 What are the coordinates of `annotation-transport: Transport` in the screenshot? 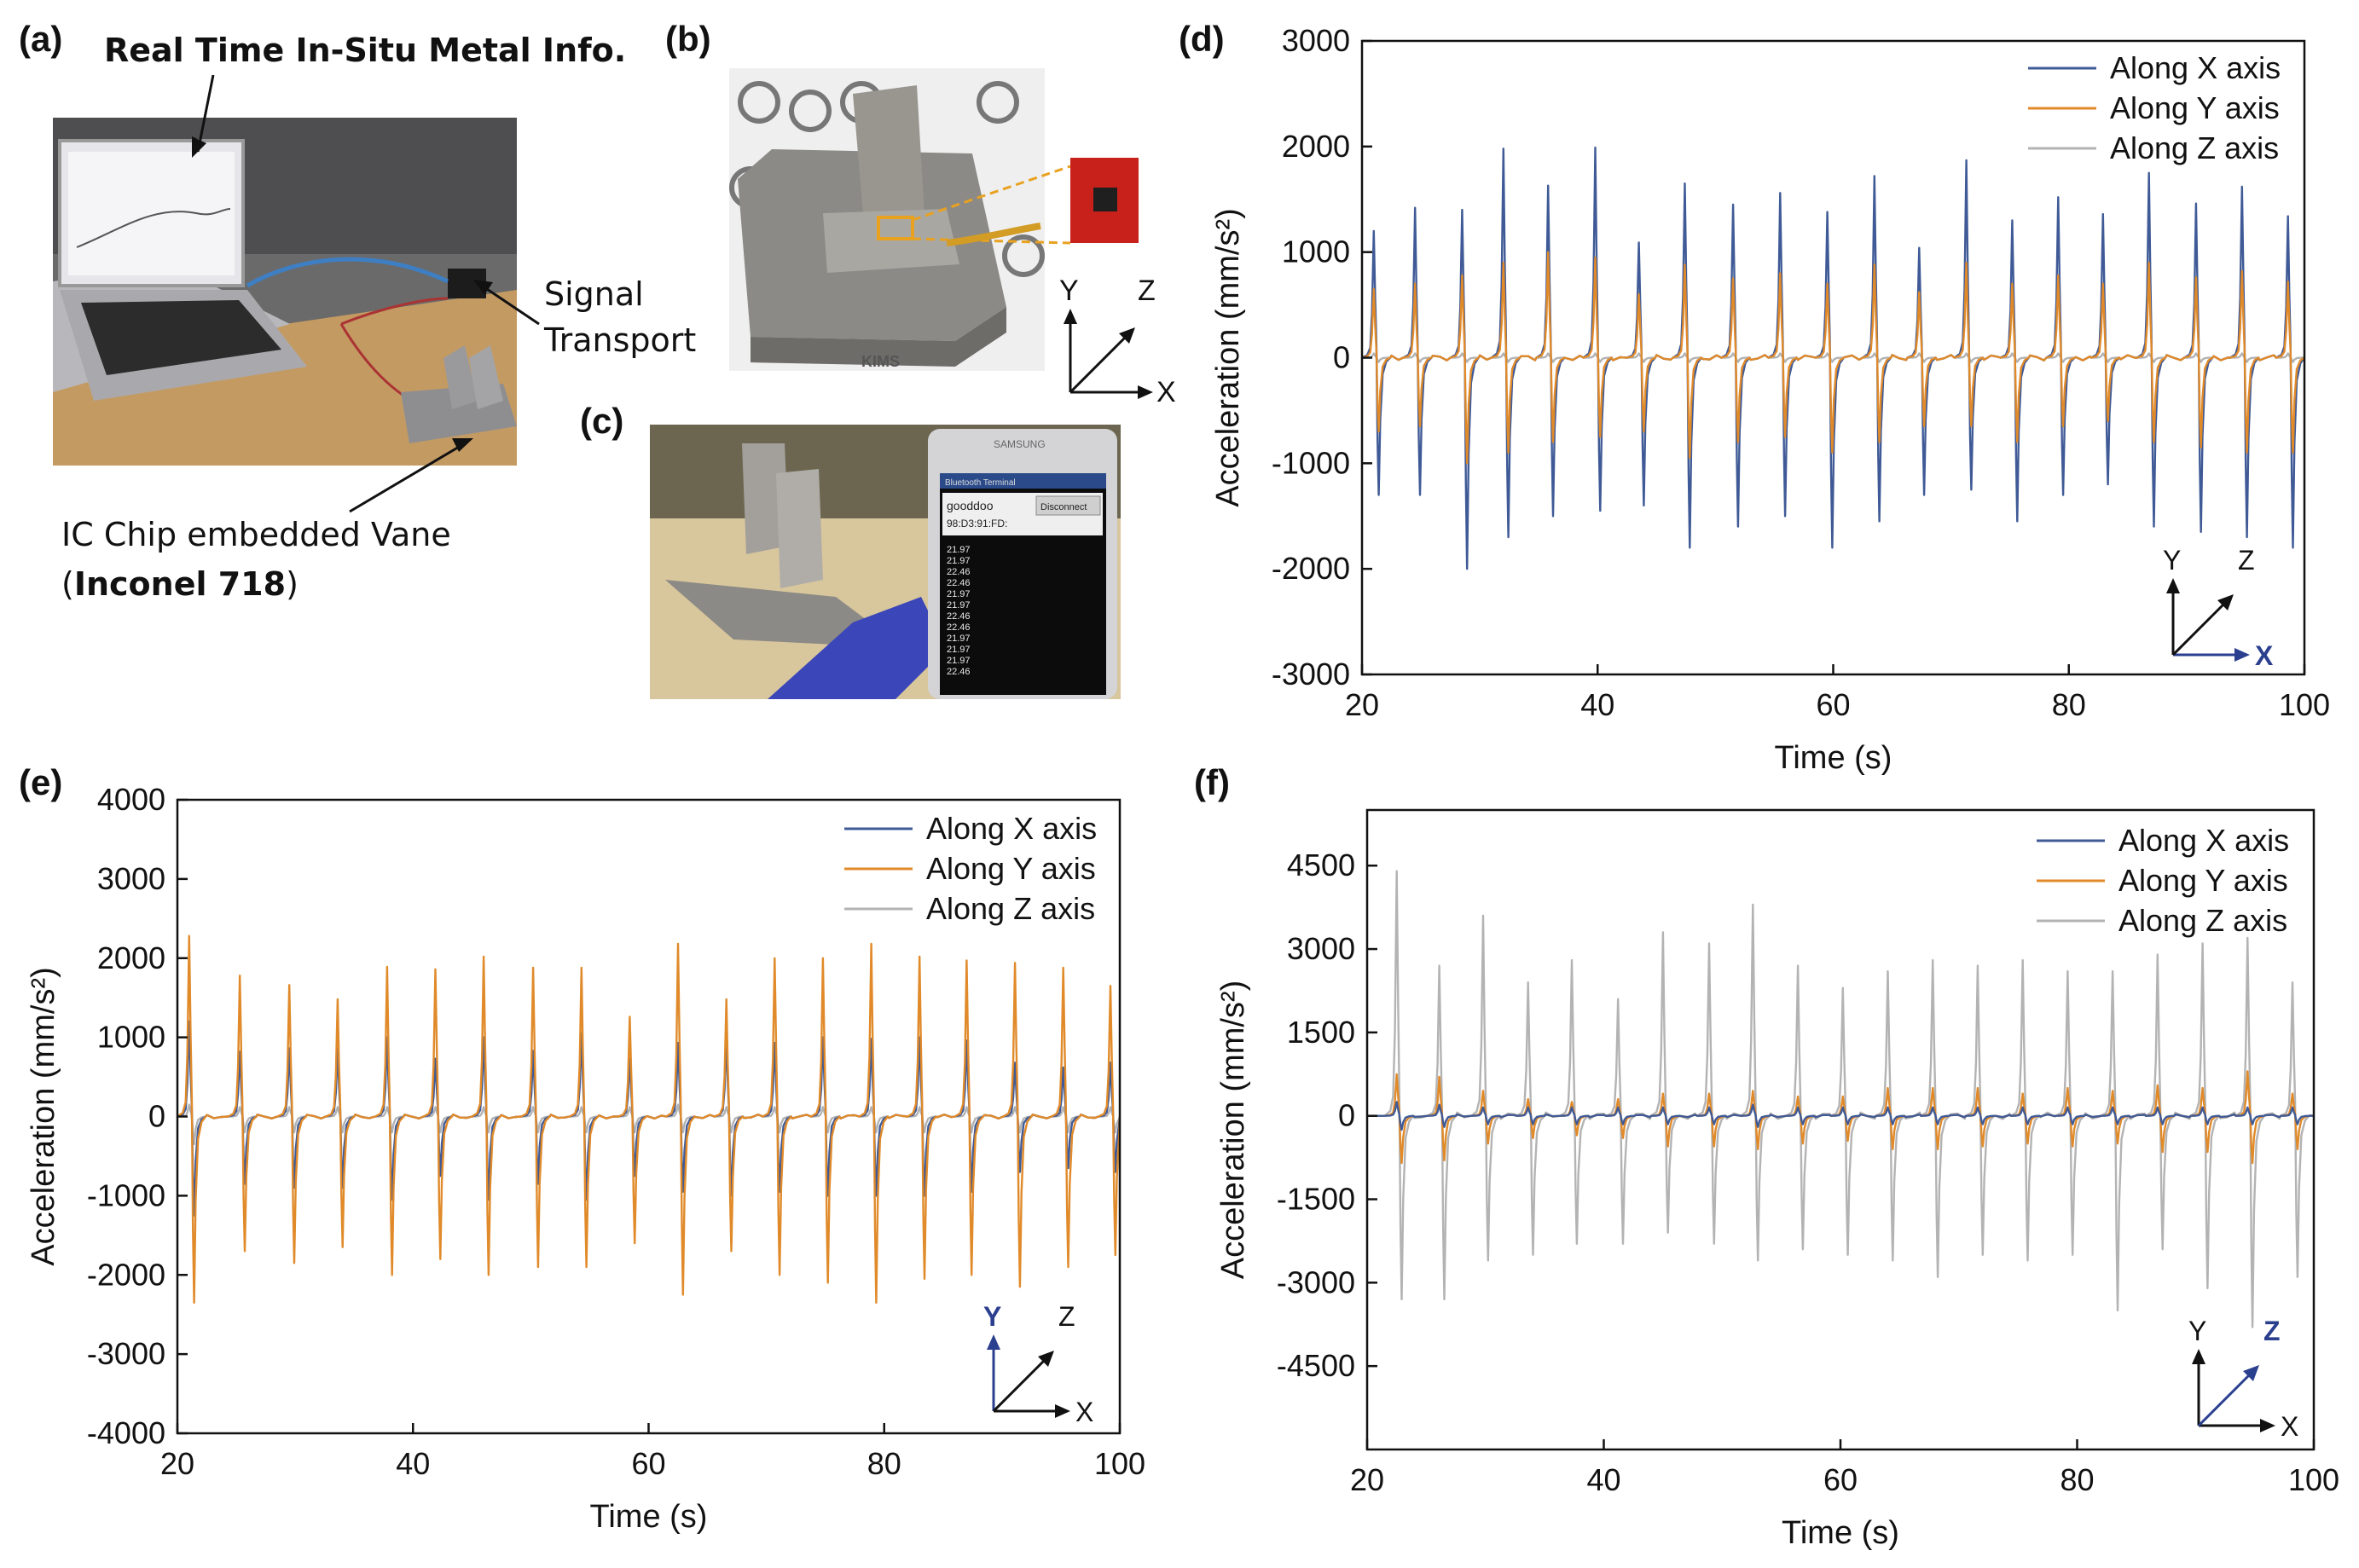 It's located at (619, 340).